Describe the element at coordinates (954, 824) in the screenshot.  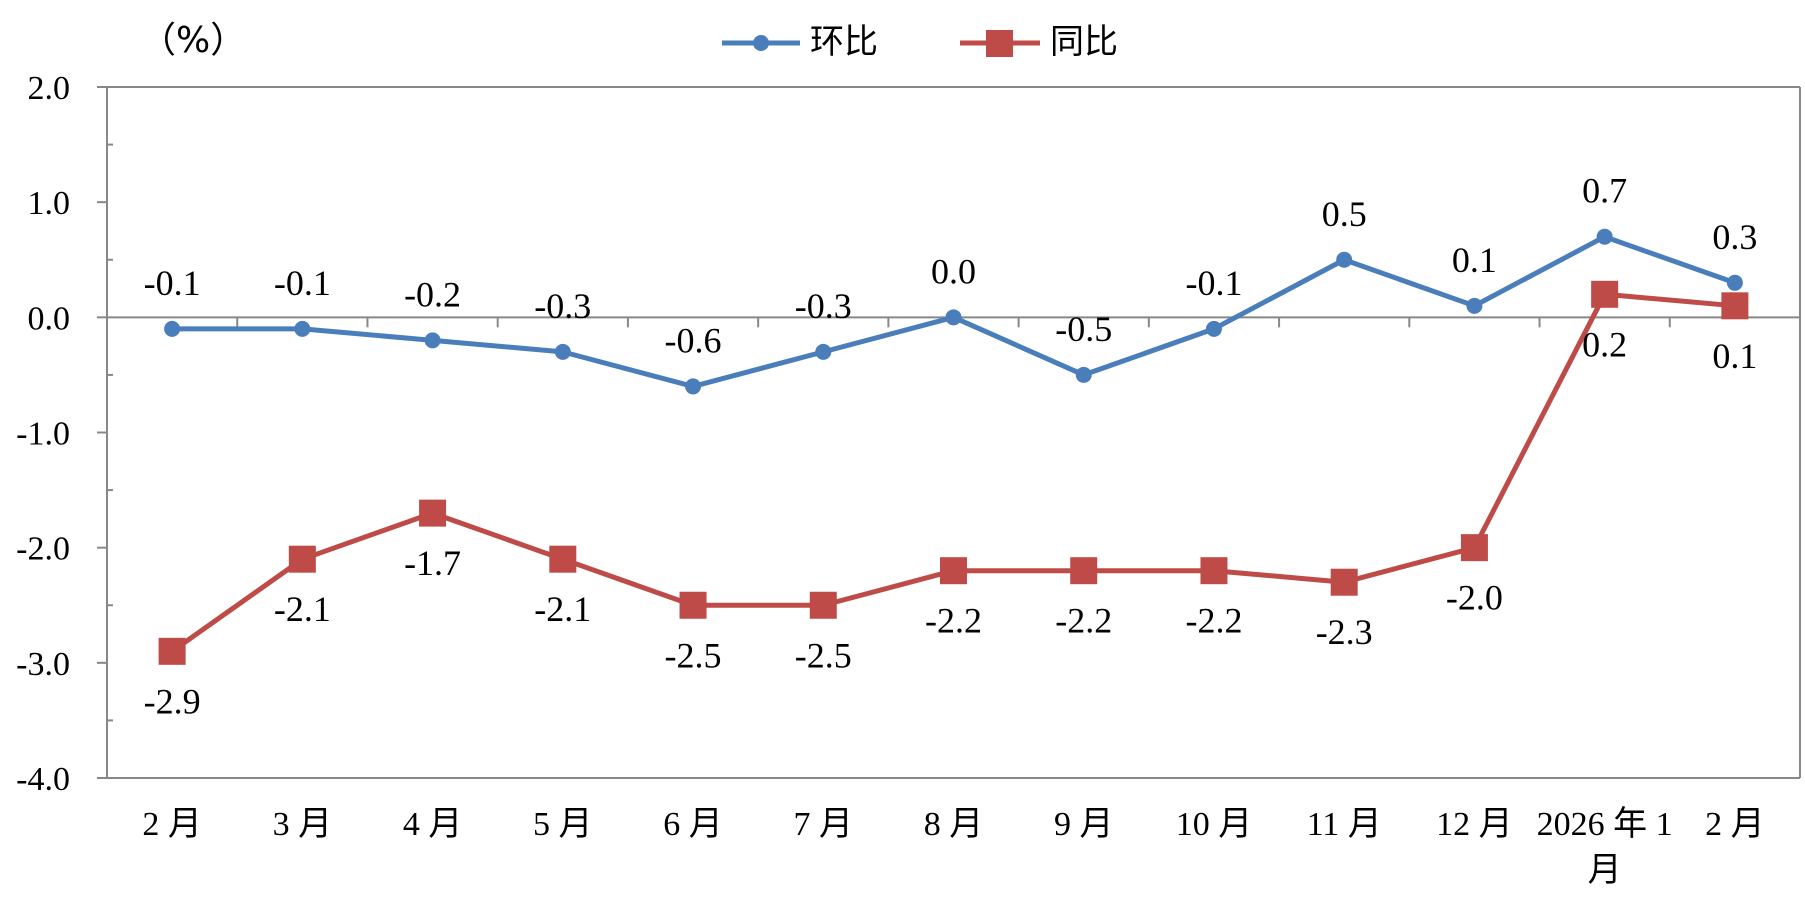
I see `x-tick-label: 8 月` at that location.